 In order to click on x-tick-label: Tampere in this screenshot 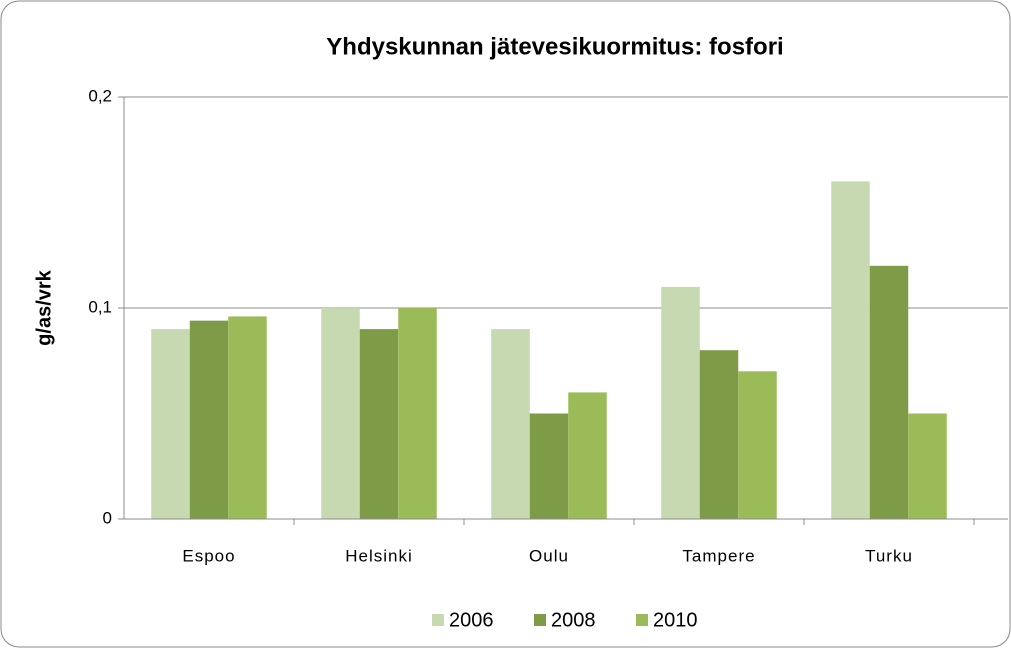, I will do `click(718, 555)`.